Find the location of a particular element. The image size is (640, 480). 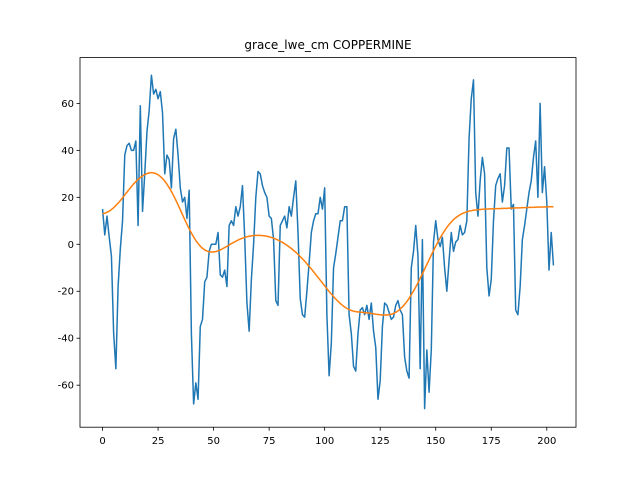

chart-title: grace_lwe_cm COPPERMINE is located at coordinates (327, 45).